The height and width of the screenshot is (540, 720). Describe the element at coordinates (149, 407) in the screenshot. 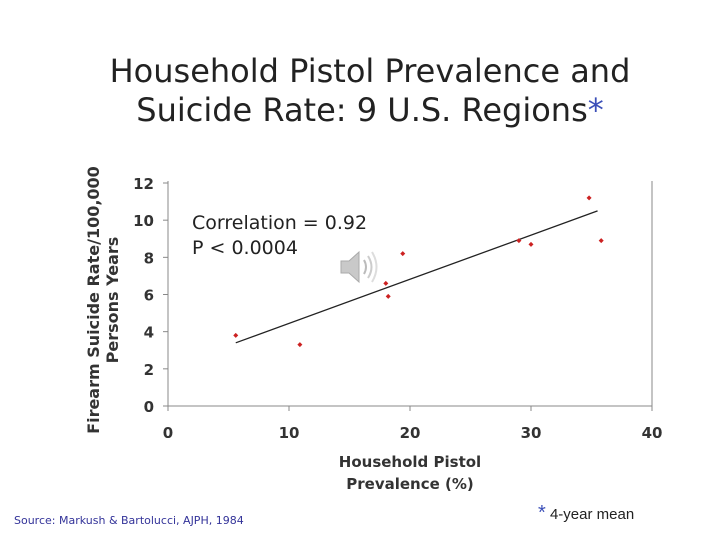

I see `y-tick-label: 0` at that location.